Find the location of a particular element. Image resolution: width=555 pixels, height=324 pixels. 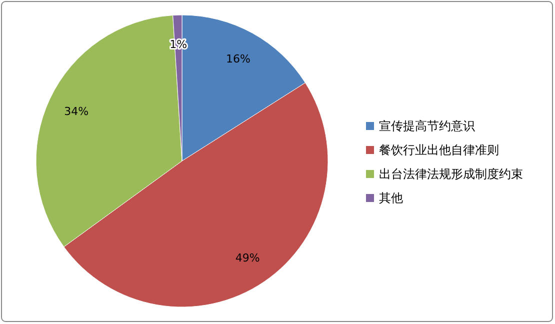

legend-label: 出台法律法规形成制度约束 is located at coordinates (451, 174).